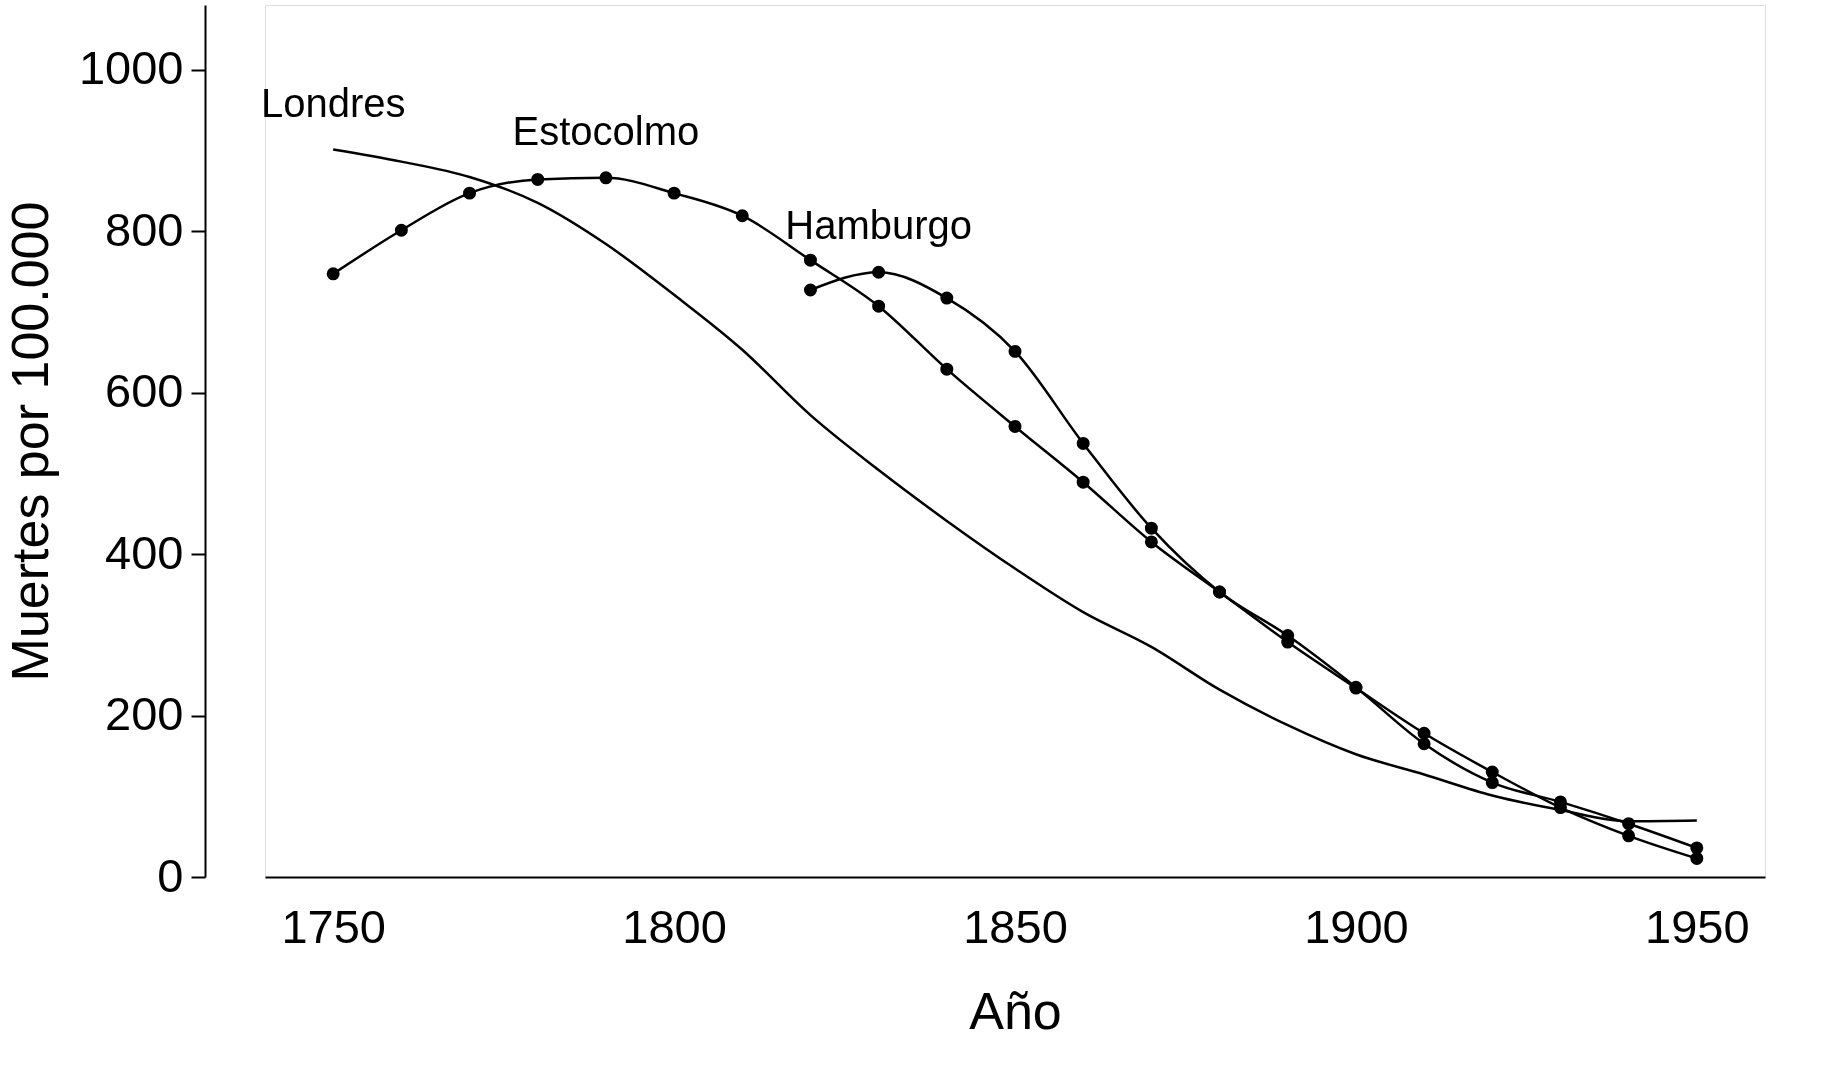  What do you see at coordinates (1015, 1010) in the screenshot?
I see `x-axis-title: Año` at bounding box center [1015, 1010].